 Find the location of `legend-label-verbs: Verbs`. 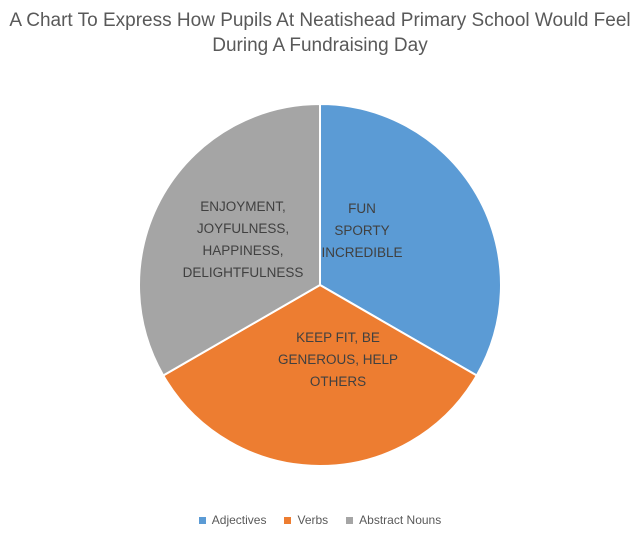

legend-label-verbs: Verbs is located at coordinates (313, 520).